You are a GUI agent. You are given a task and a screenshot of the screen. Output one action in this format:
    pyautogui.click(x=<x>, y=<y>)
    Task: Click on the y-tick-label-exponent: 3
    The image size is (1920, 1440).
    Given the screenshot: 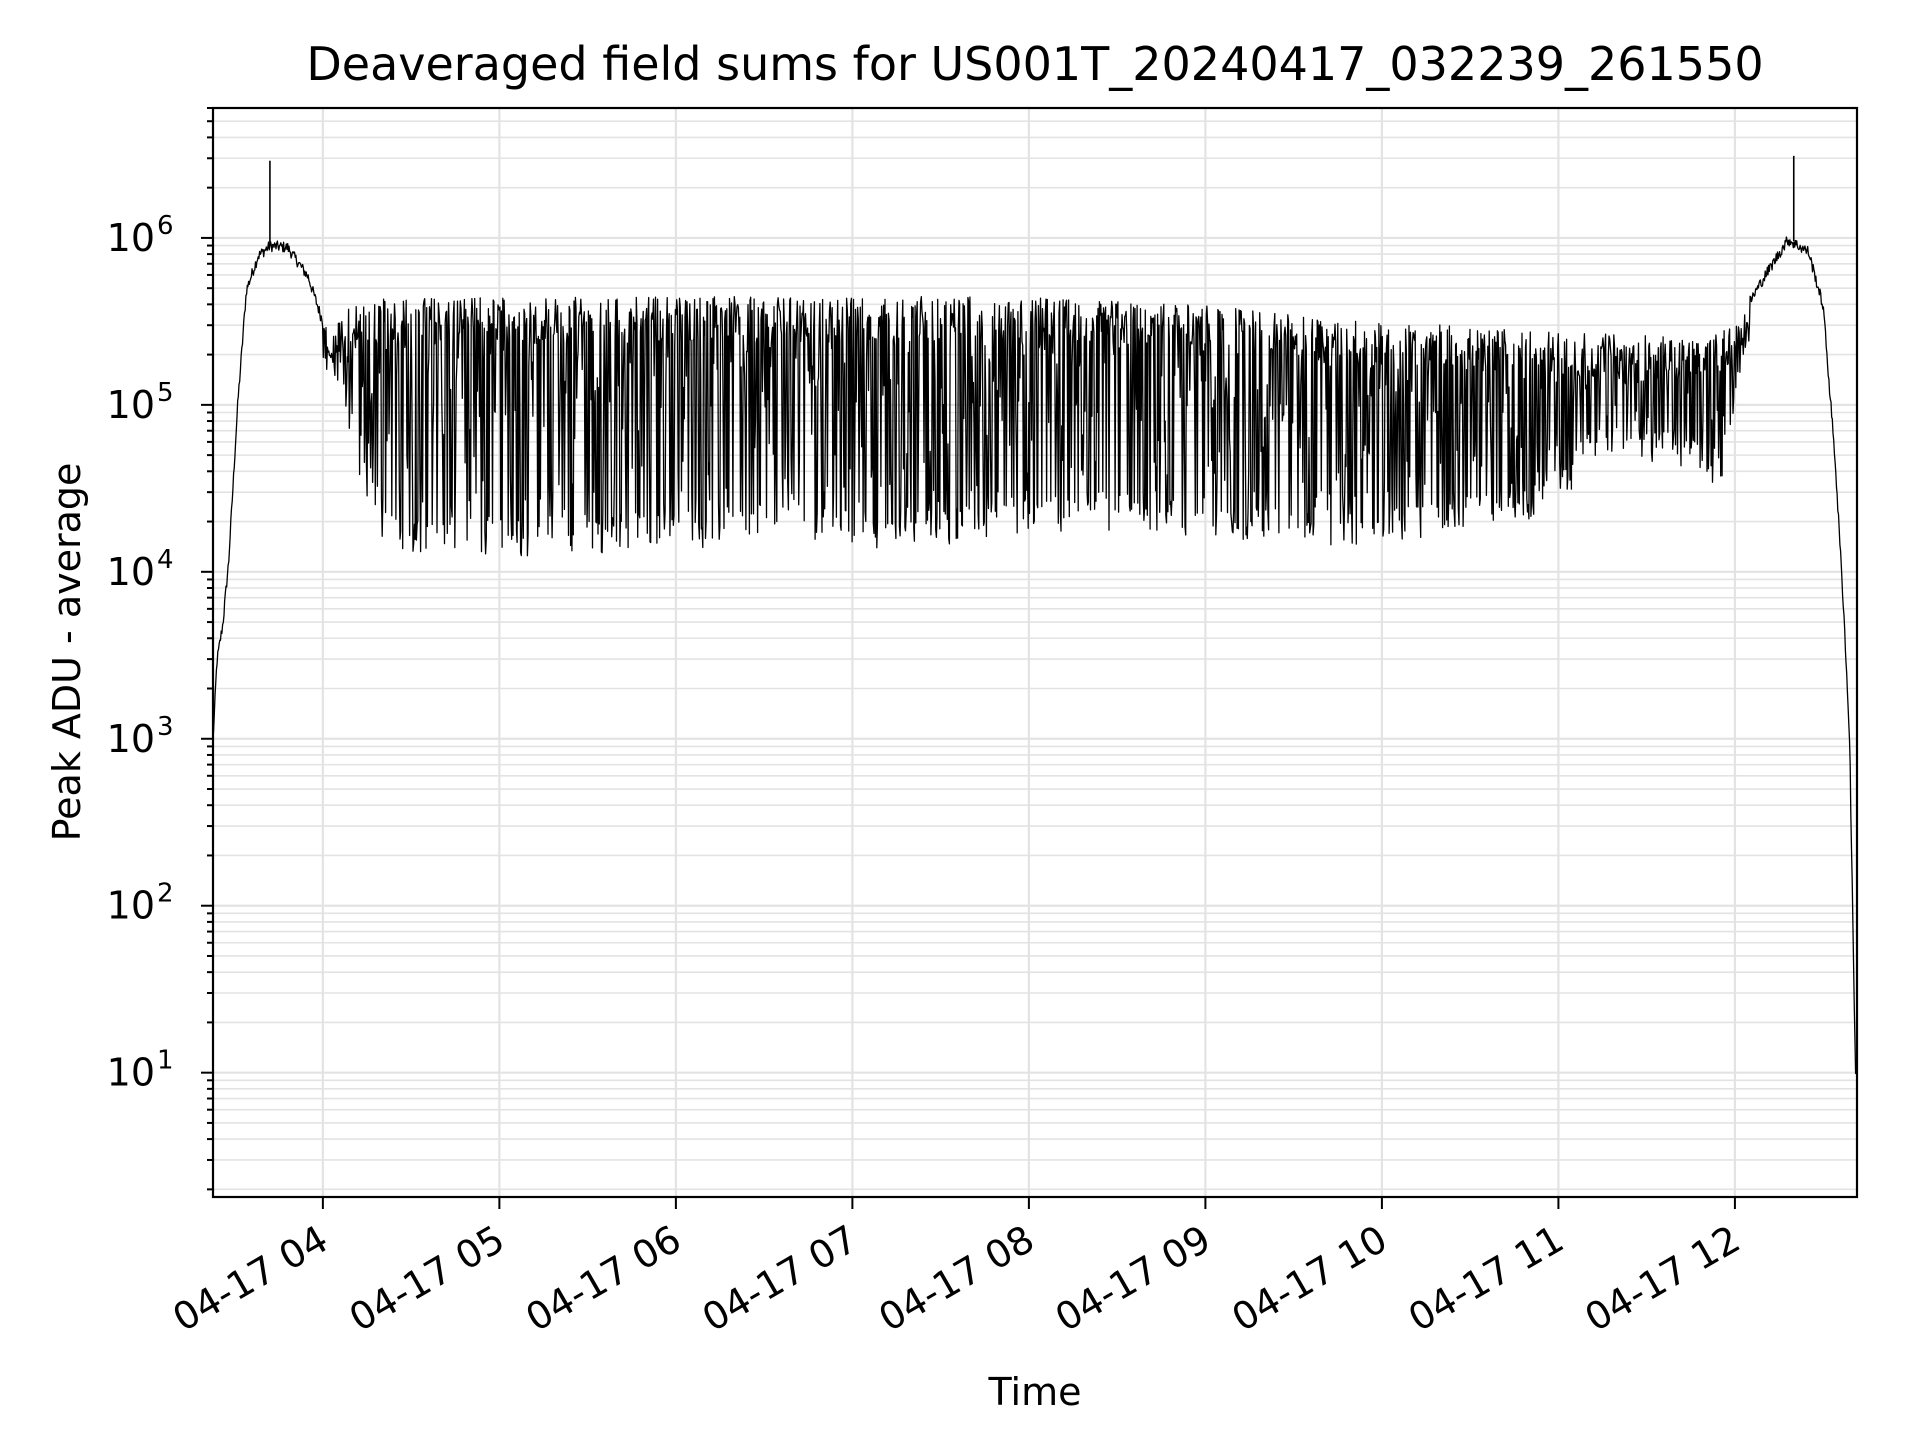 What is the action you would take?
    pyautogui.click(x=165, y=727)
    